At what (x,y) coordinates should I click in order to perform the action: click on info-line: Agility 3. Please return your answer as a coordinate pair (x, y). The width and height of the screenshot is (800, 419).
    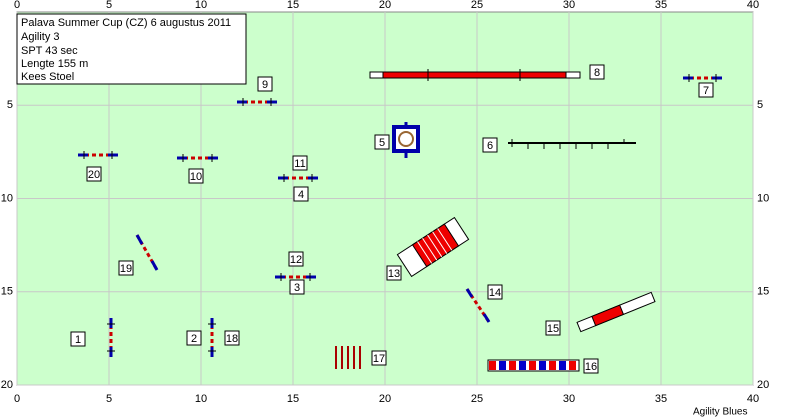
    Looking at the image, I should click on (40, 37).